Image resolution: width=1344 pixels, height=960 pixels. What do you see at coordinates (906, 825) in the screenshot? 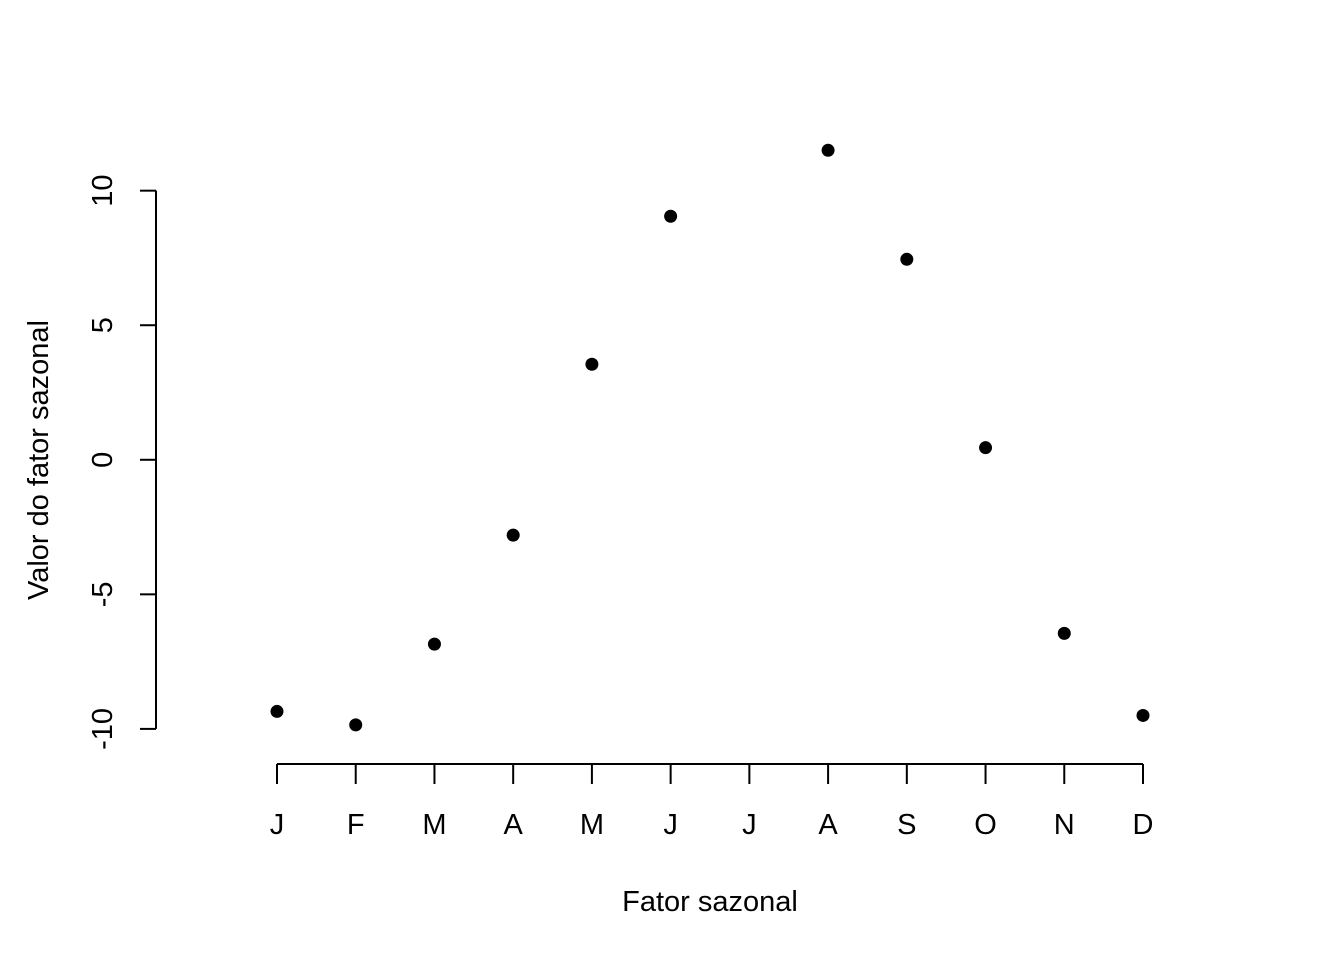
I see `x-tick-label: S` at bounding box center [906, 825].